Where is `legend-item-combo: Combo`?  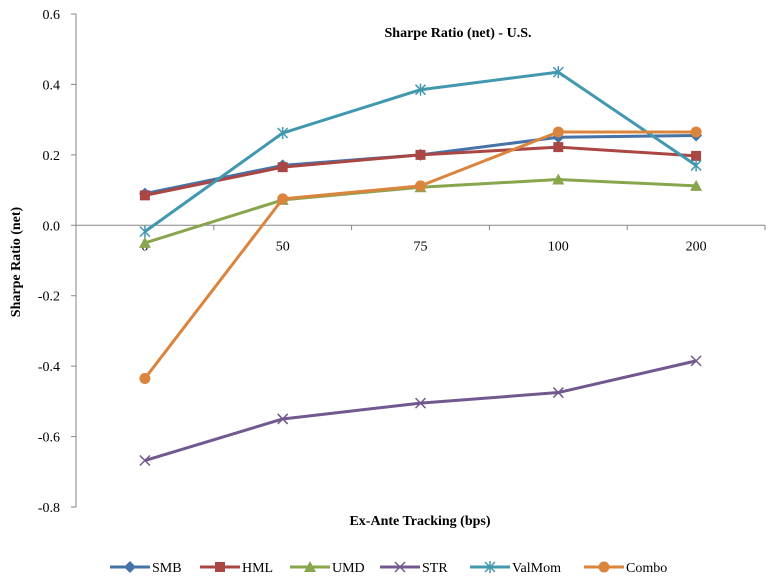 legend-item-combo: Combo is located at coordinates (625, 568).